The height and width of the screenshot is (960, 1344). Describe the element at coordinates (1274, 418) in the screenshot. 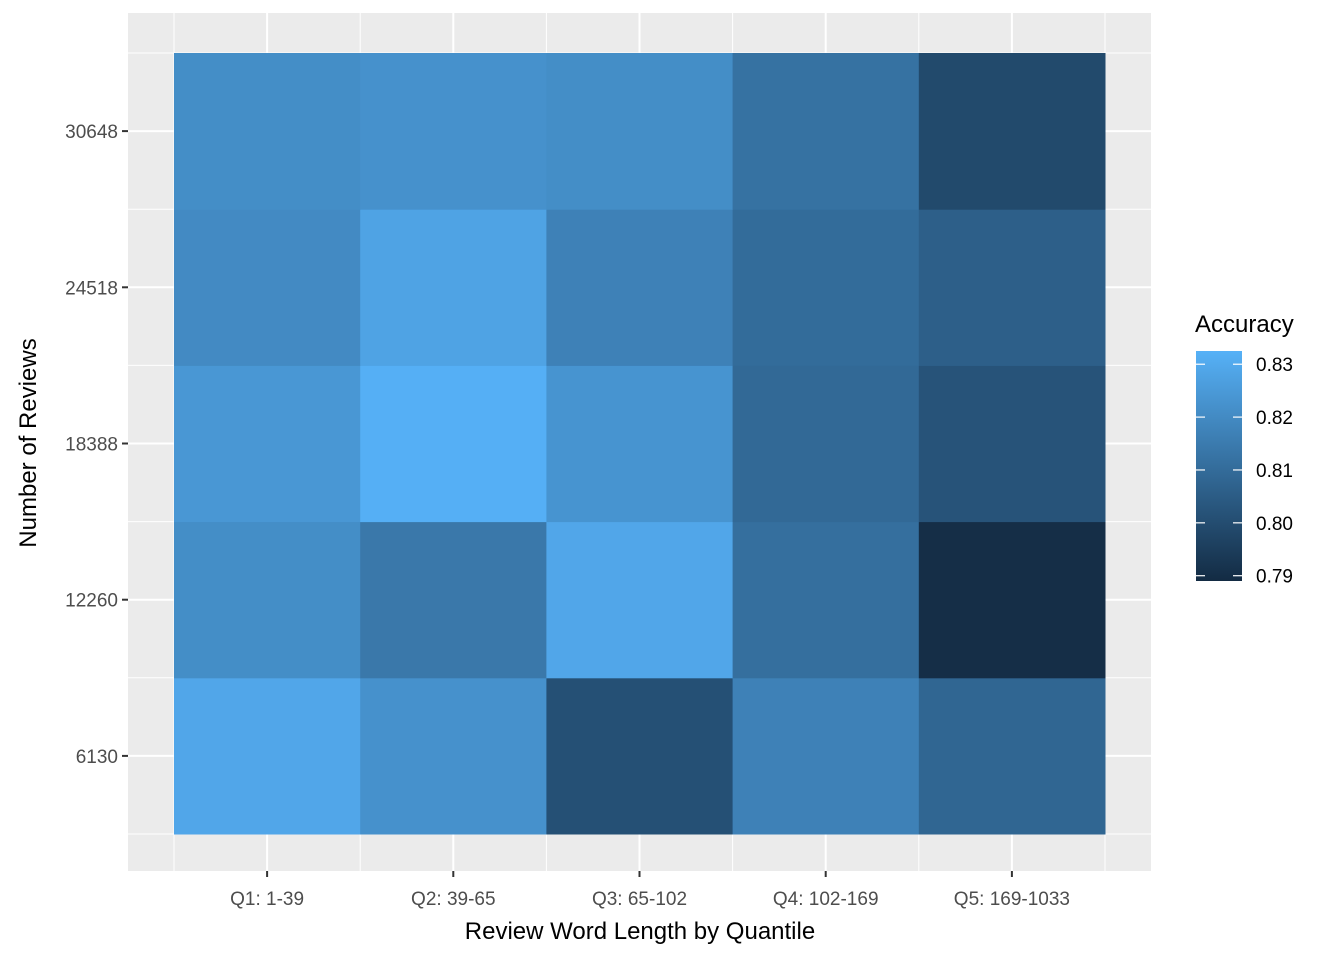

I see `legend-tick-label: 0.82` at that location.